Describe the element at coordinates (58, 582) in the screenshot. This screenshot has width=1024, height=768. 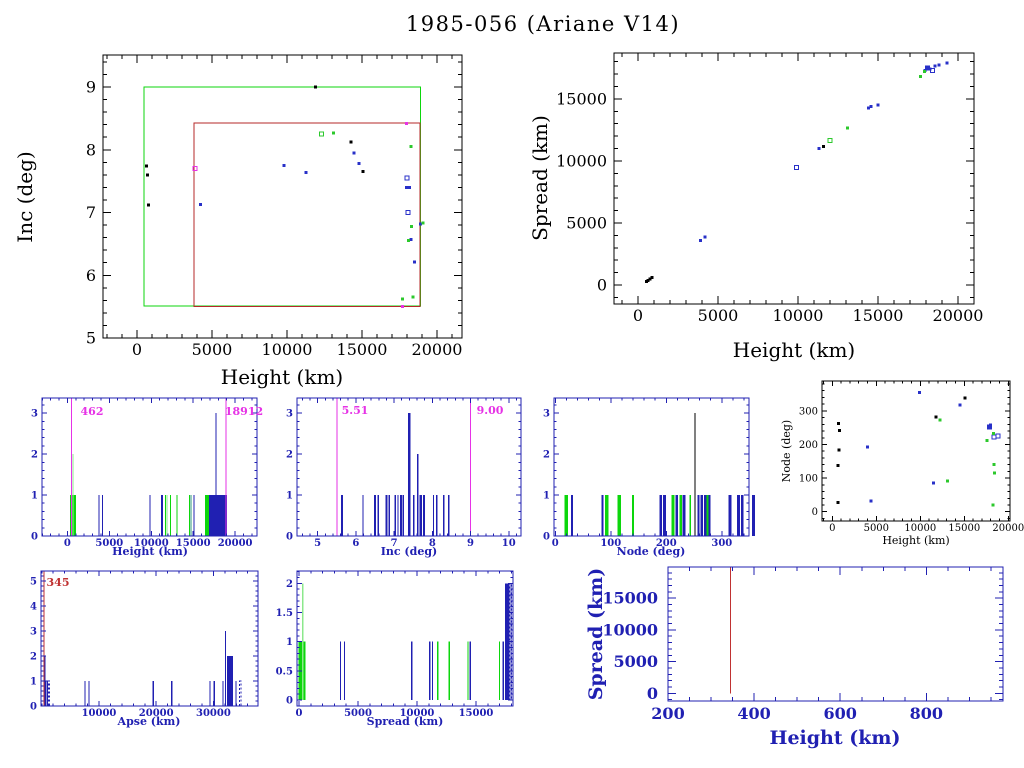
I see `svg-text: 345` at that location.